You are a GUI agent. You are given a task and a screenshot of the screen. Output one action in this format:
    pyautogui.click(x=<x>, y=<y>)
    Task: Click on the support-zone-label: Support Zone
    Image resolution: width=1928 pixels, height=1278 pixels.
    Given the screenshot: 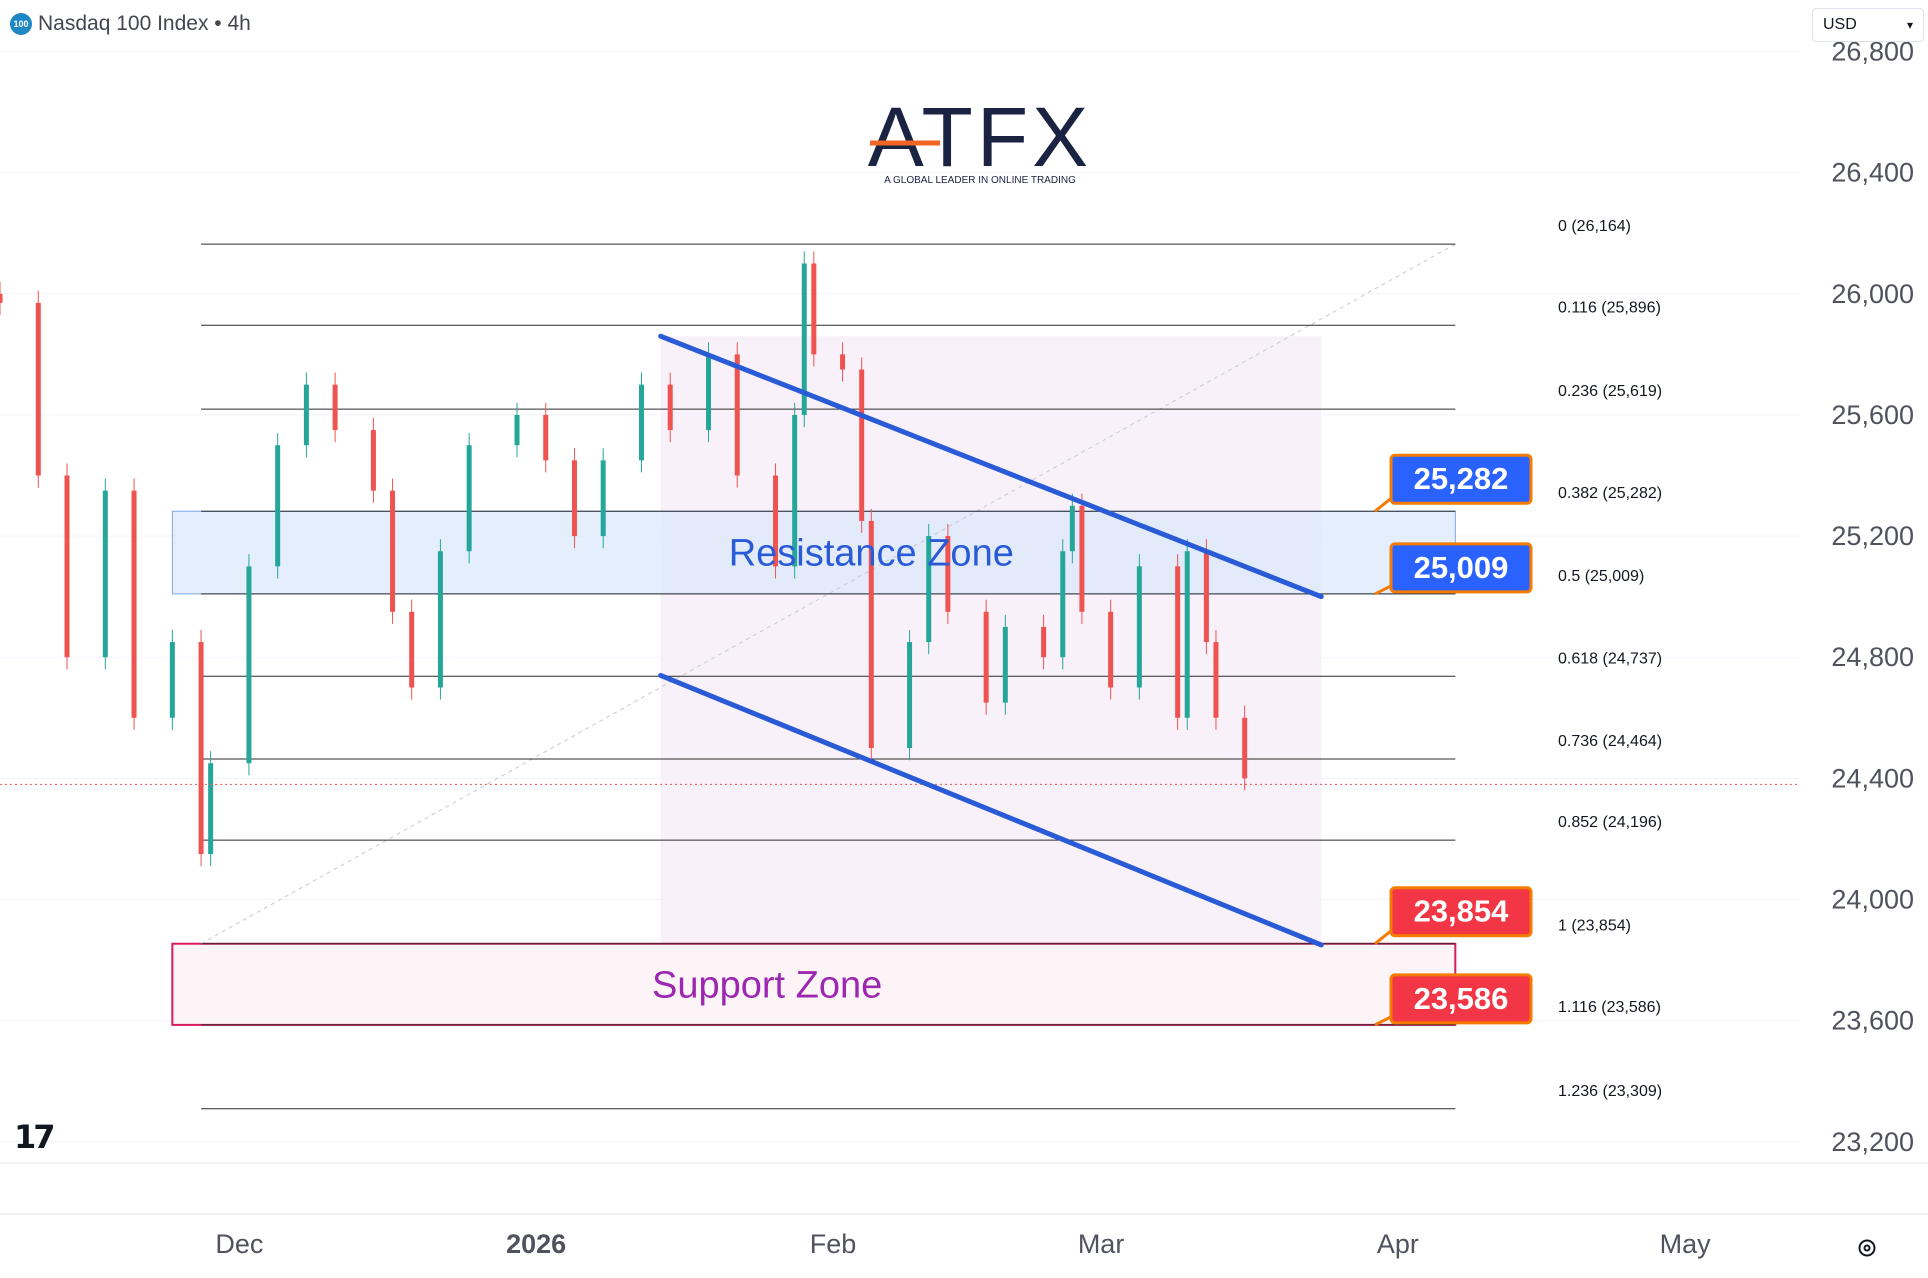 What is the action you would take?
    pyautogui.click(x=767, y=985)
    